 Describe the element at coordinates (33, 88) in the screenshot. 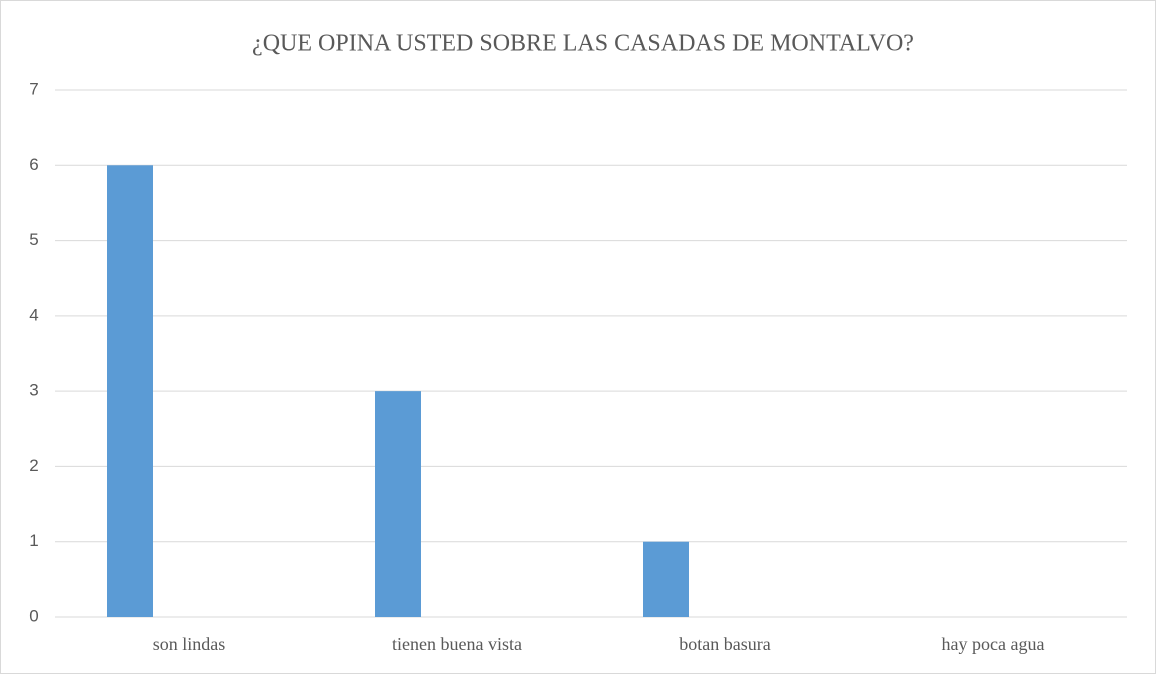

I see `y-tick-label: 7` at that location.